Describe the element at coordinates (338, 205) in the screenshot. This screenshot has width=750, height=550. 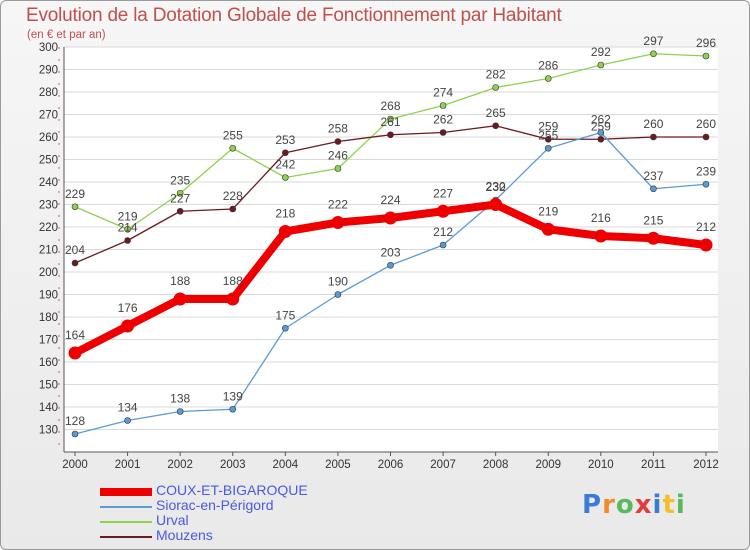
I see `data-label: 222` at that location.